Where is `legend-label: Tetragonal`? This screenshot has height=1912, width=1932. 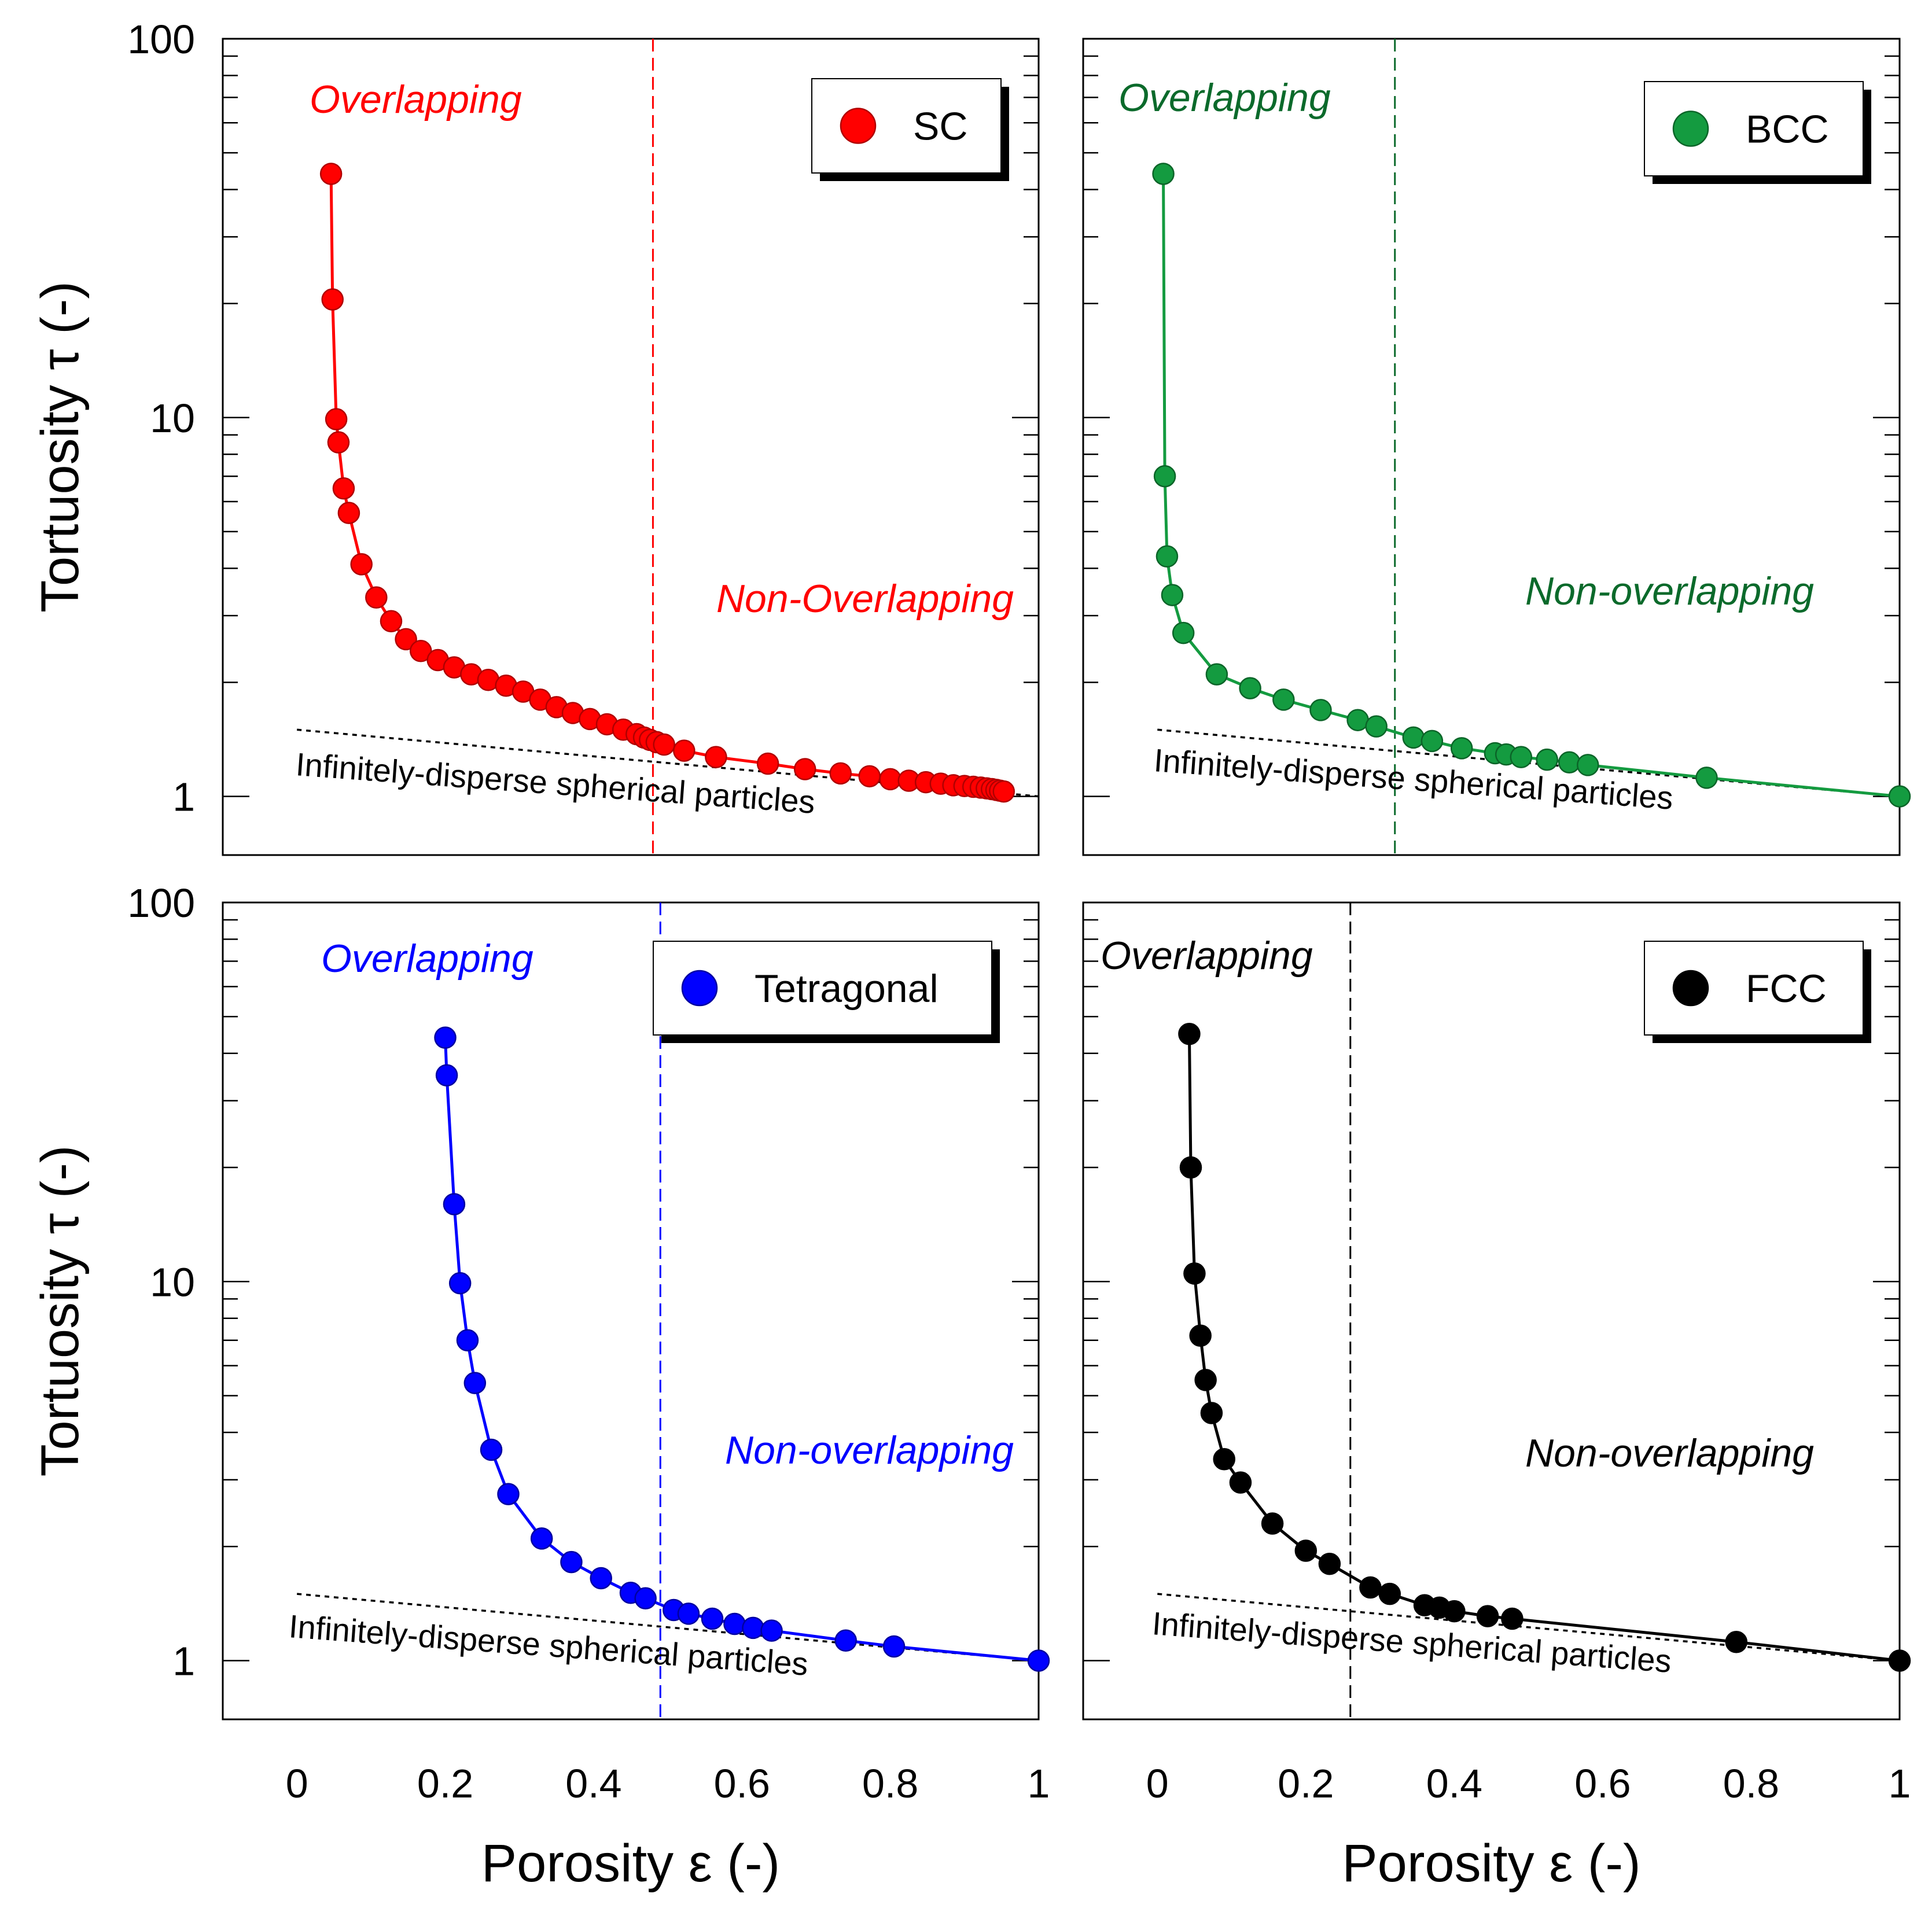 legend-label: Tetragonal is located at coordinates (847, 989).